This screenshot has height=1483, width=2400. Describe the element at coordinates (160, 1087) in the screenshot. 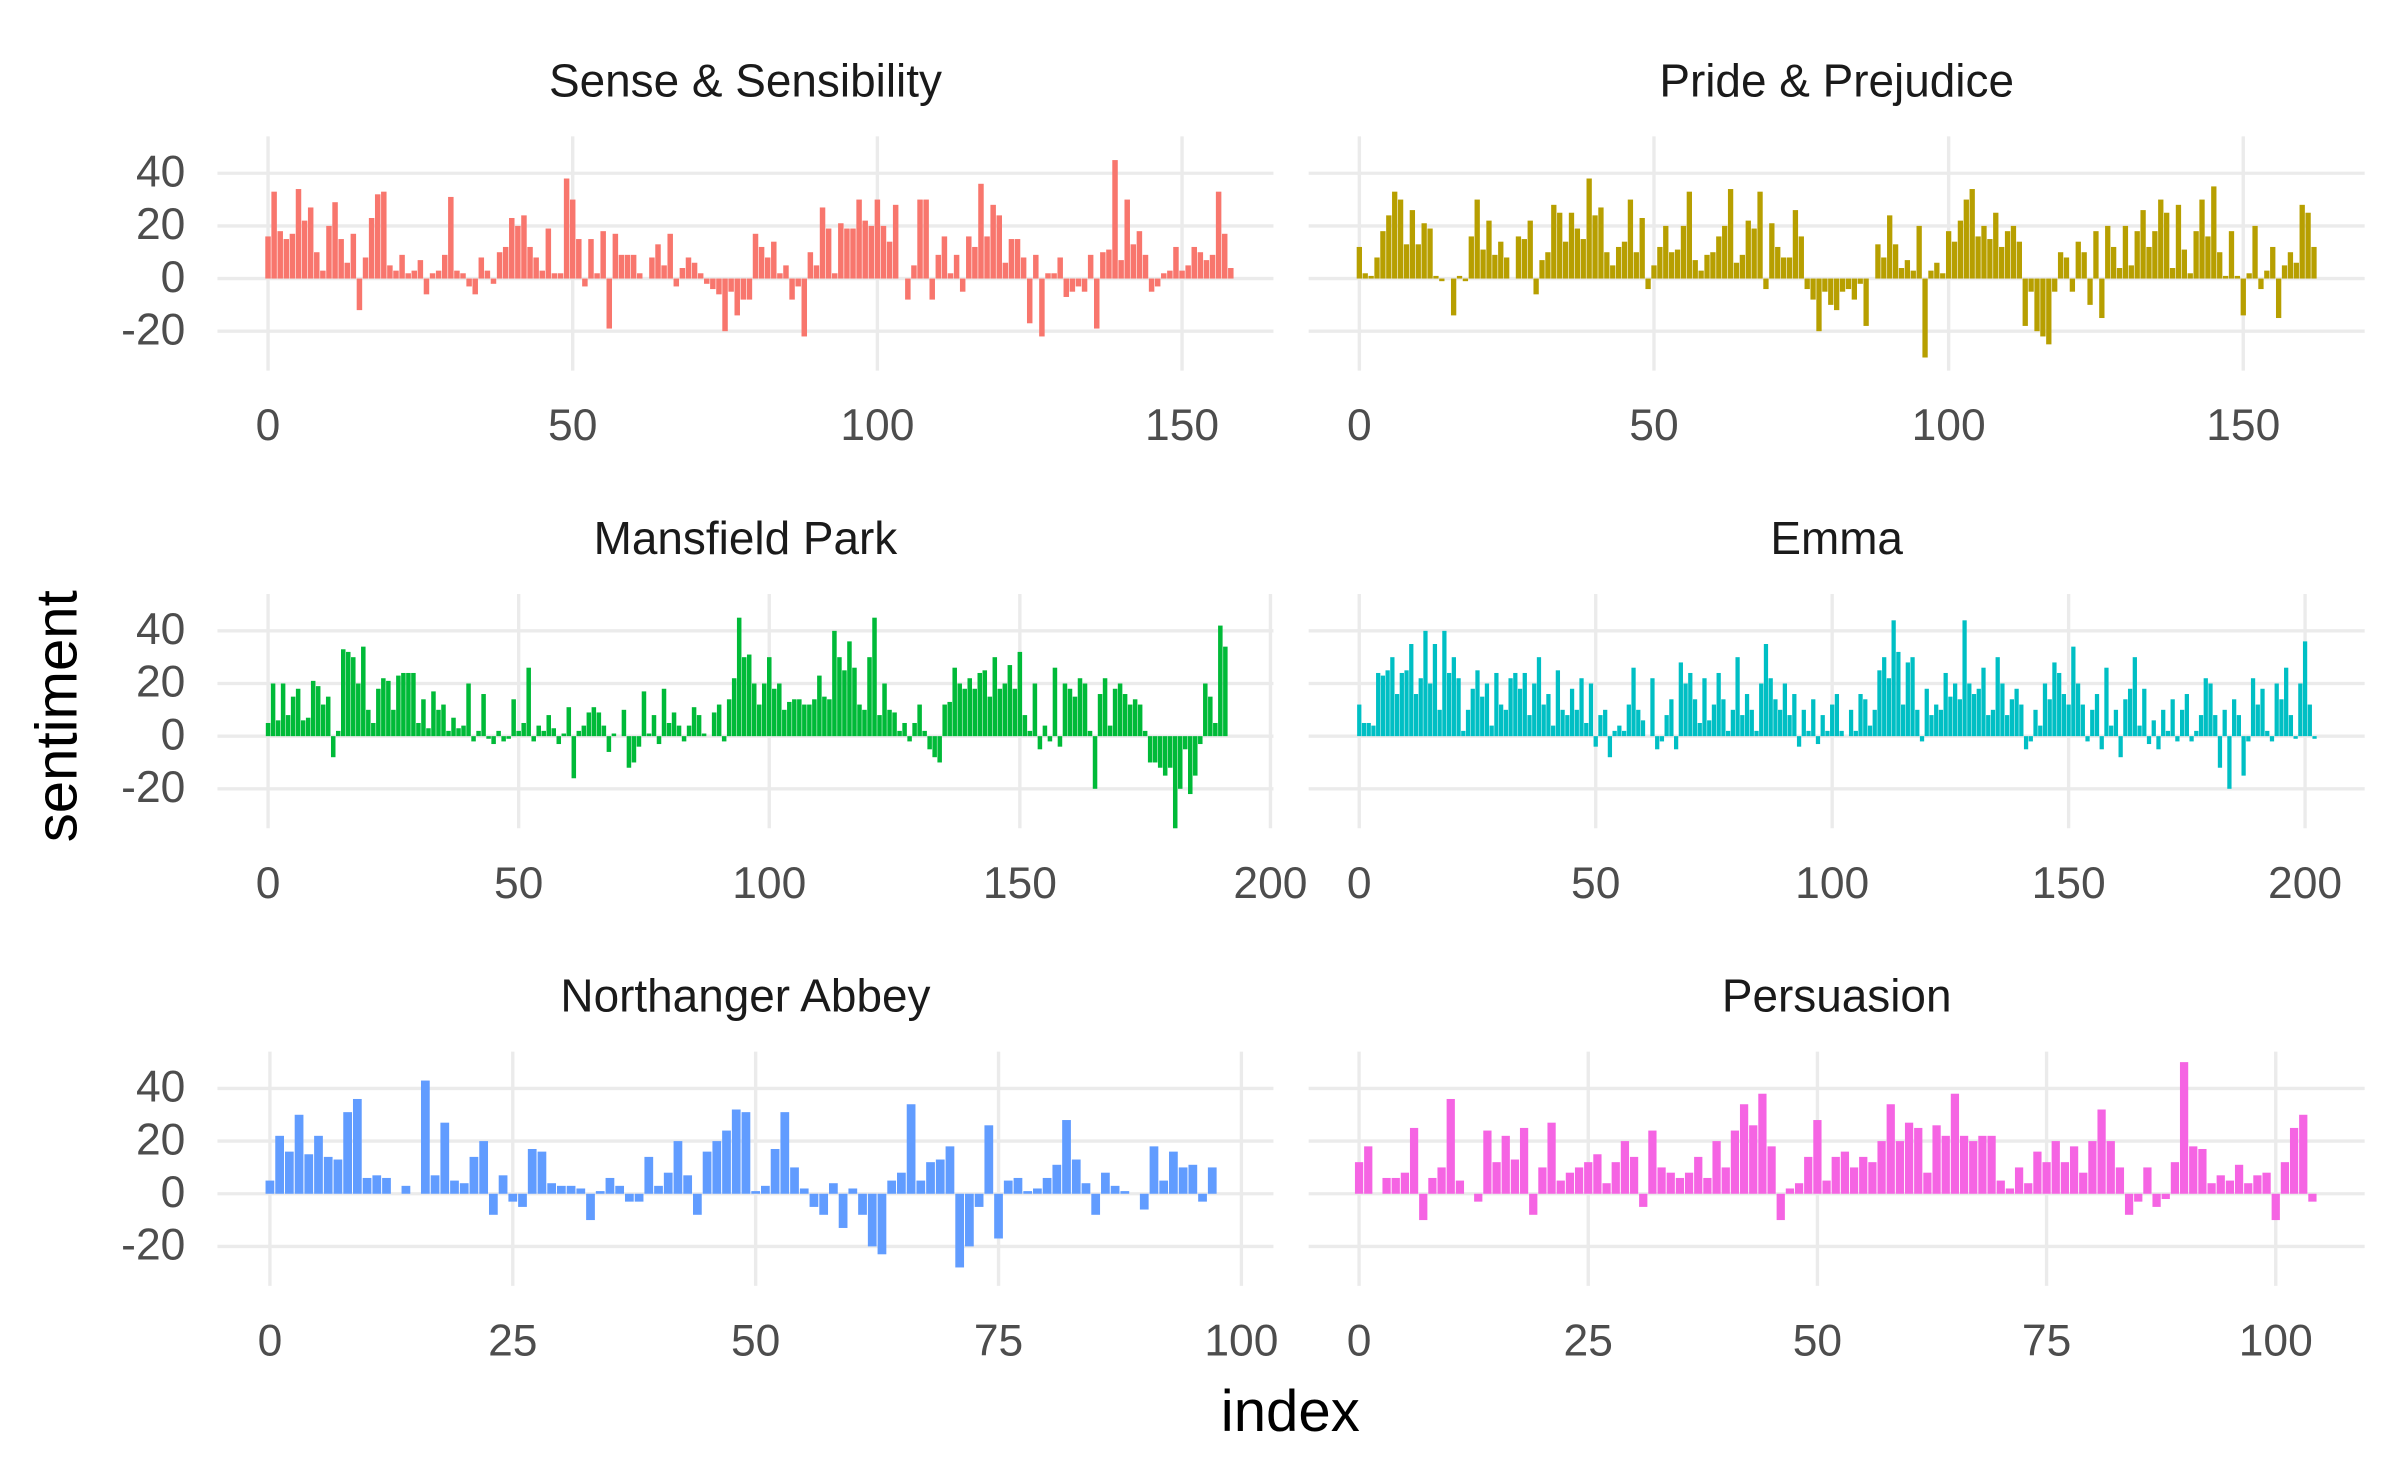

I see `y-tick-label: 40` at that location.